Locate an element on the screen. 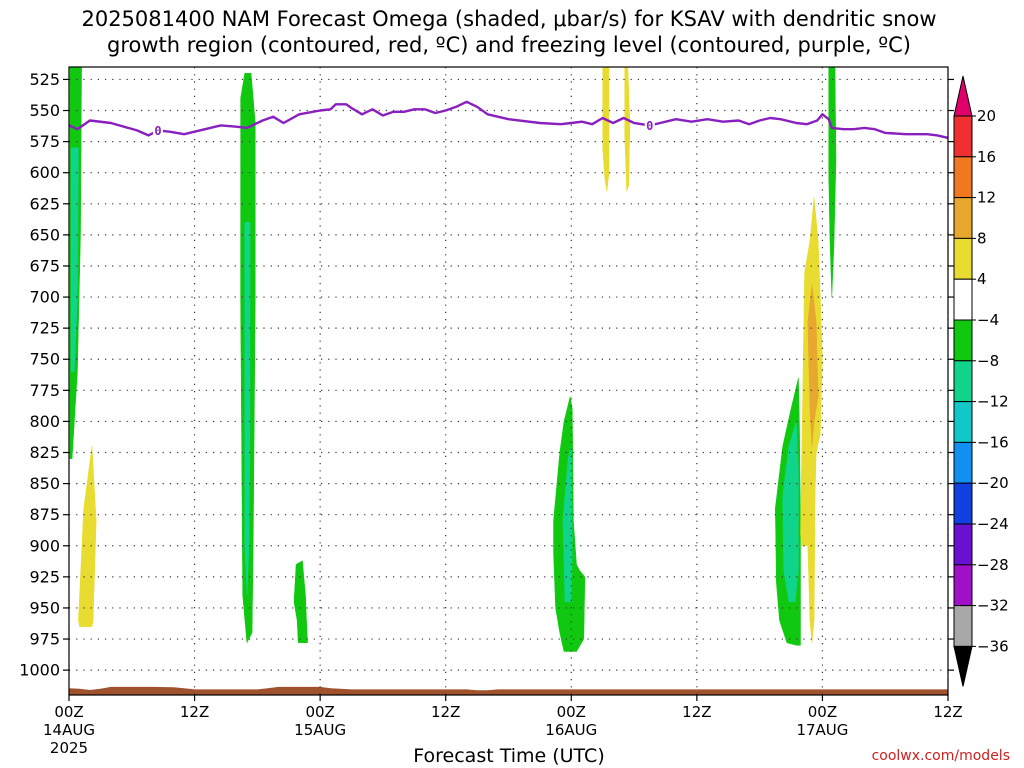 The height and width of the screenshot is (768, 1024). colorbar-top-triangle is located at coordinates (963, 96).